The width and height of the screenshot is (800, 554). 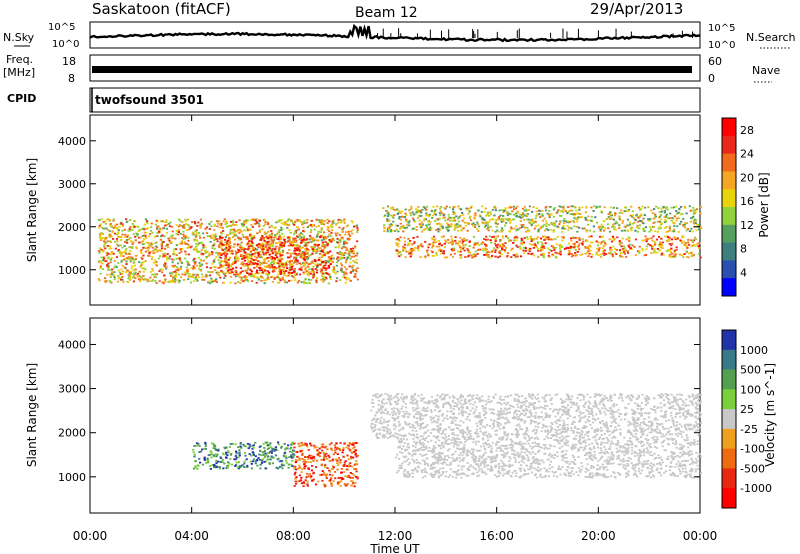 I want to click on freq-tick-bottom: 8, so click(x=71, y=78).